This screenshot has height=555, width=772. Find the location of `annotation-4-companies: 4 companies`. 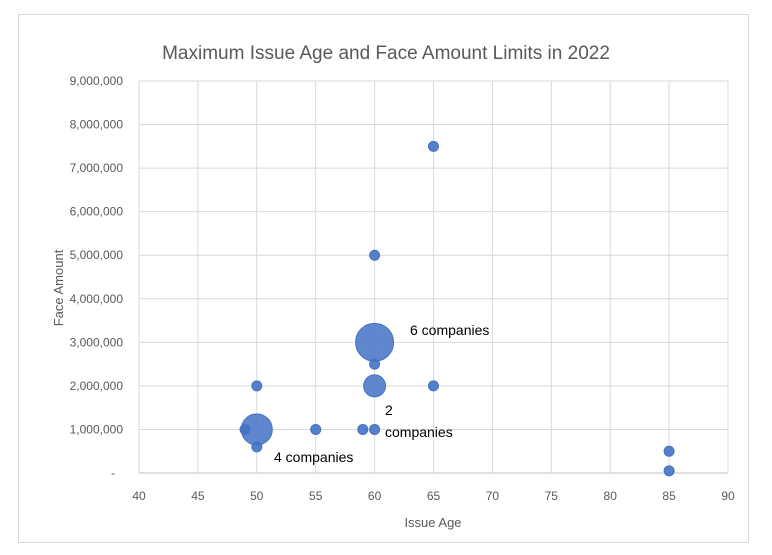

annotation-4-companies: 4 companies is located at coordinates (313, 457).